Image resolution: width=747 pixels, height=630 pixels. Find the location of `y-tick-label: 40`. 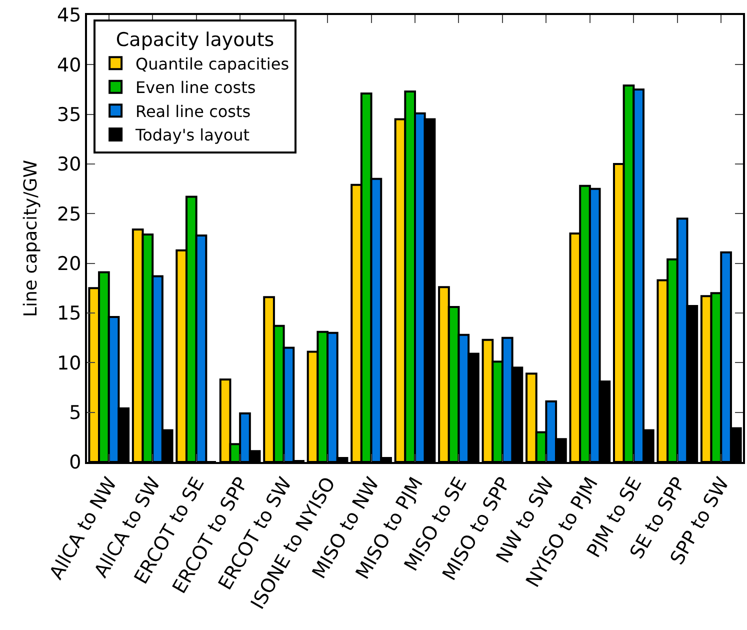

y-tick-label: 40 is located at coordinates (69, 65).